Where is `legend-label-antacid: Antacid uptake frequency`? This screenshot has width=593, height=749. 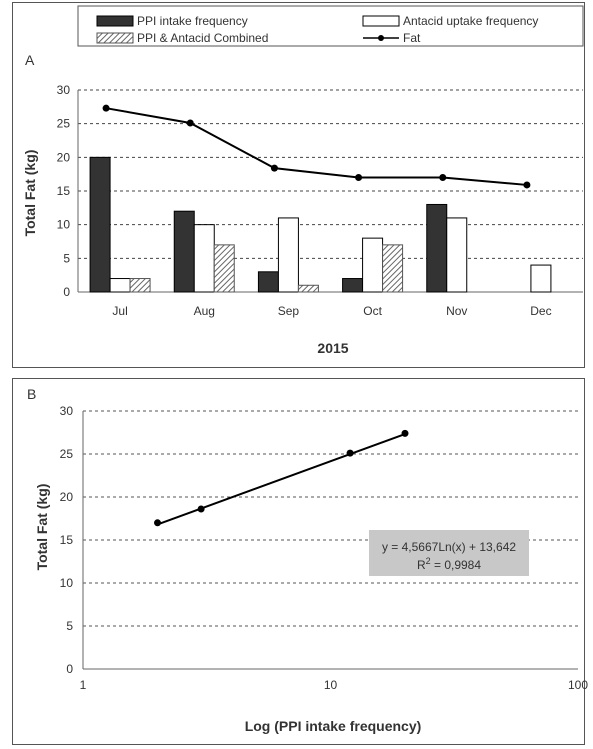 legend-label-antacid: Antacid uptake frequency is located at coordinates (470, 21).